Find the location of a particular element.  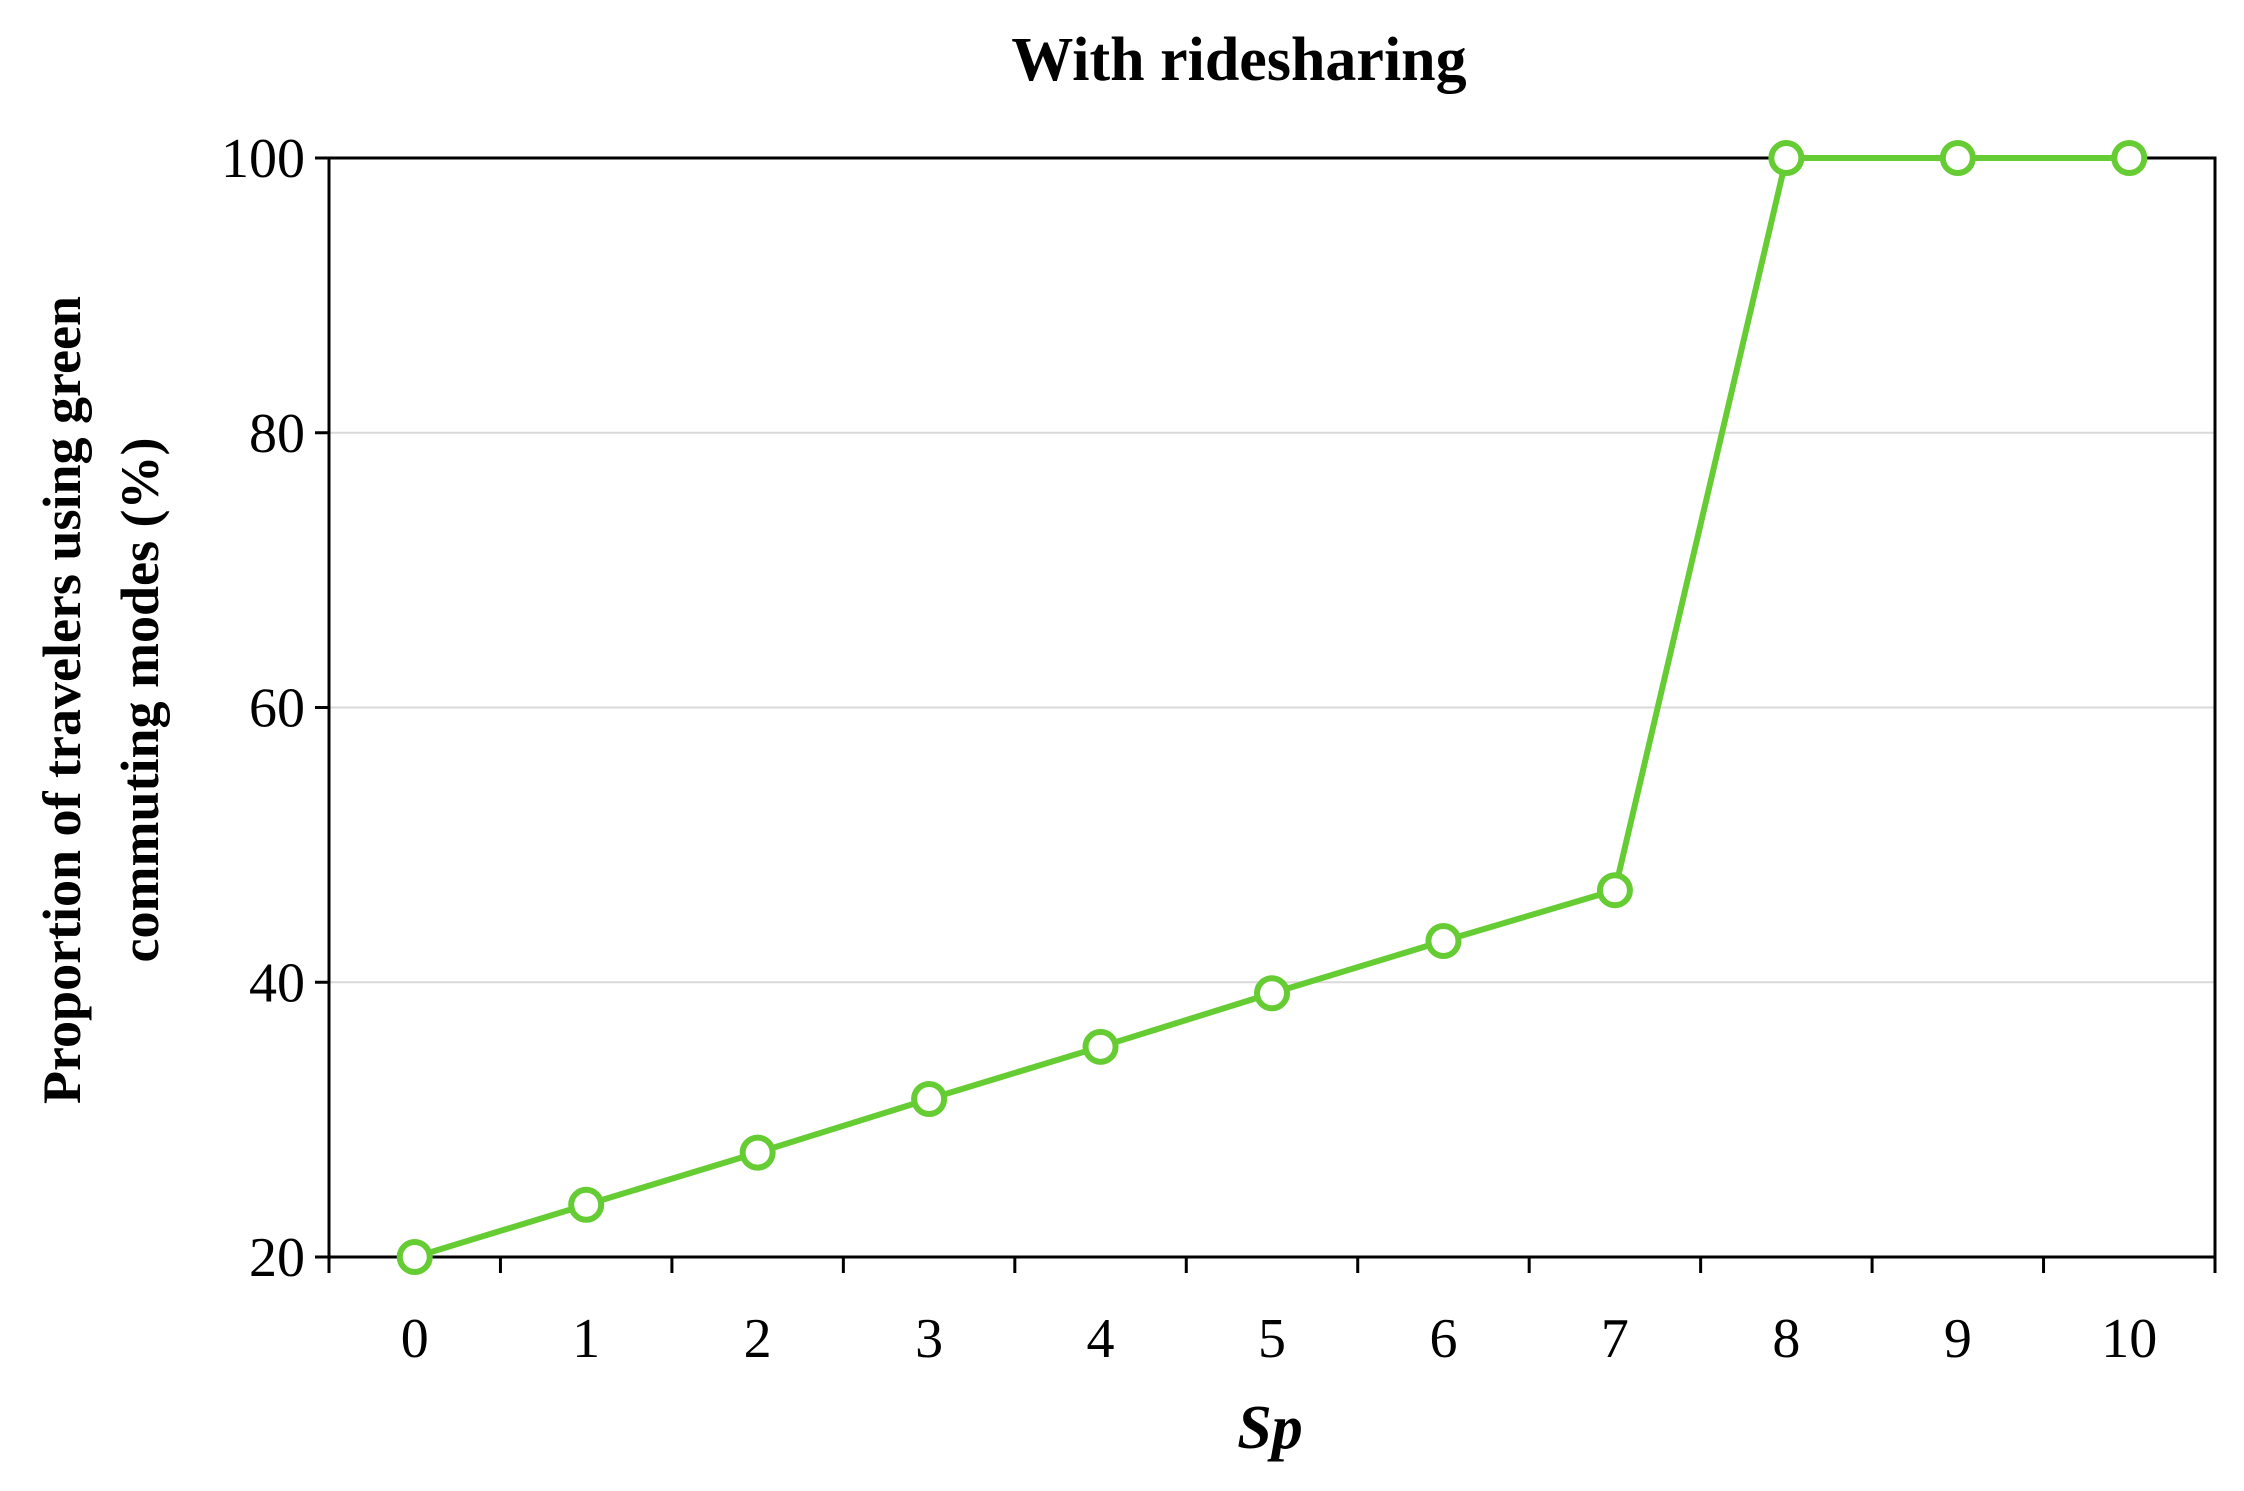

x-tick-label-8: 8 is located at coordinates (1786, 1339).